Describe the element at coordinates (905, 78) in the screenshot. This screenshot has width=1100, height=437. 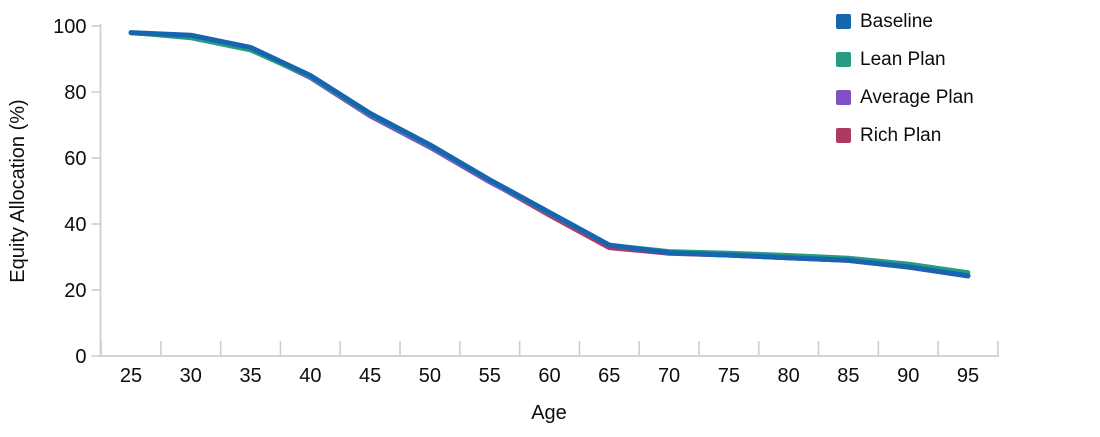
I see `legend: Baseline Lean Plan Average Plan Rich Plan` at that location.